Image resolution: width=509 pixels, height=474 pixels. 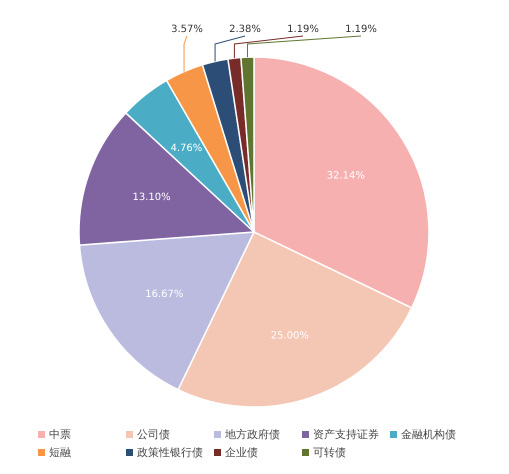 What do you see at coordinates (151, 198) in the screenshot?
I see `data-label: 13.10%` at bounding box center [151, 198].